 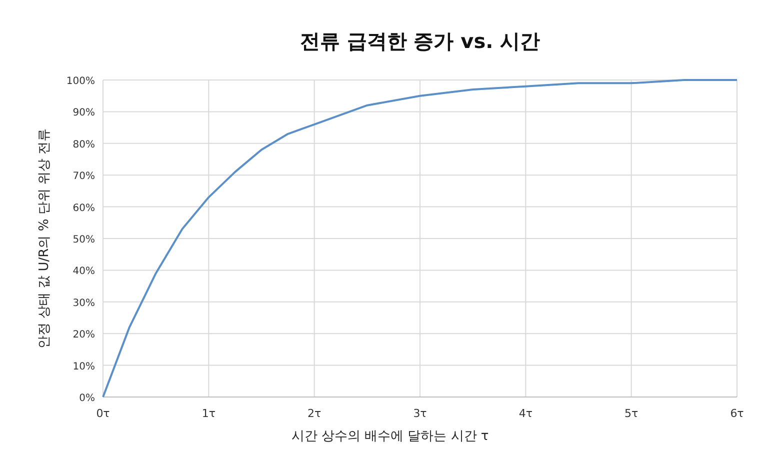 I want to click on x-tick-label: 1τ, so click(x=209, y=413).